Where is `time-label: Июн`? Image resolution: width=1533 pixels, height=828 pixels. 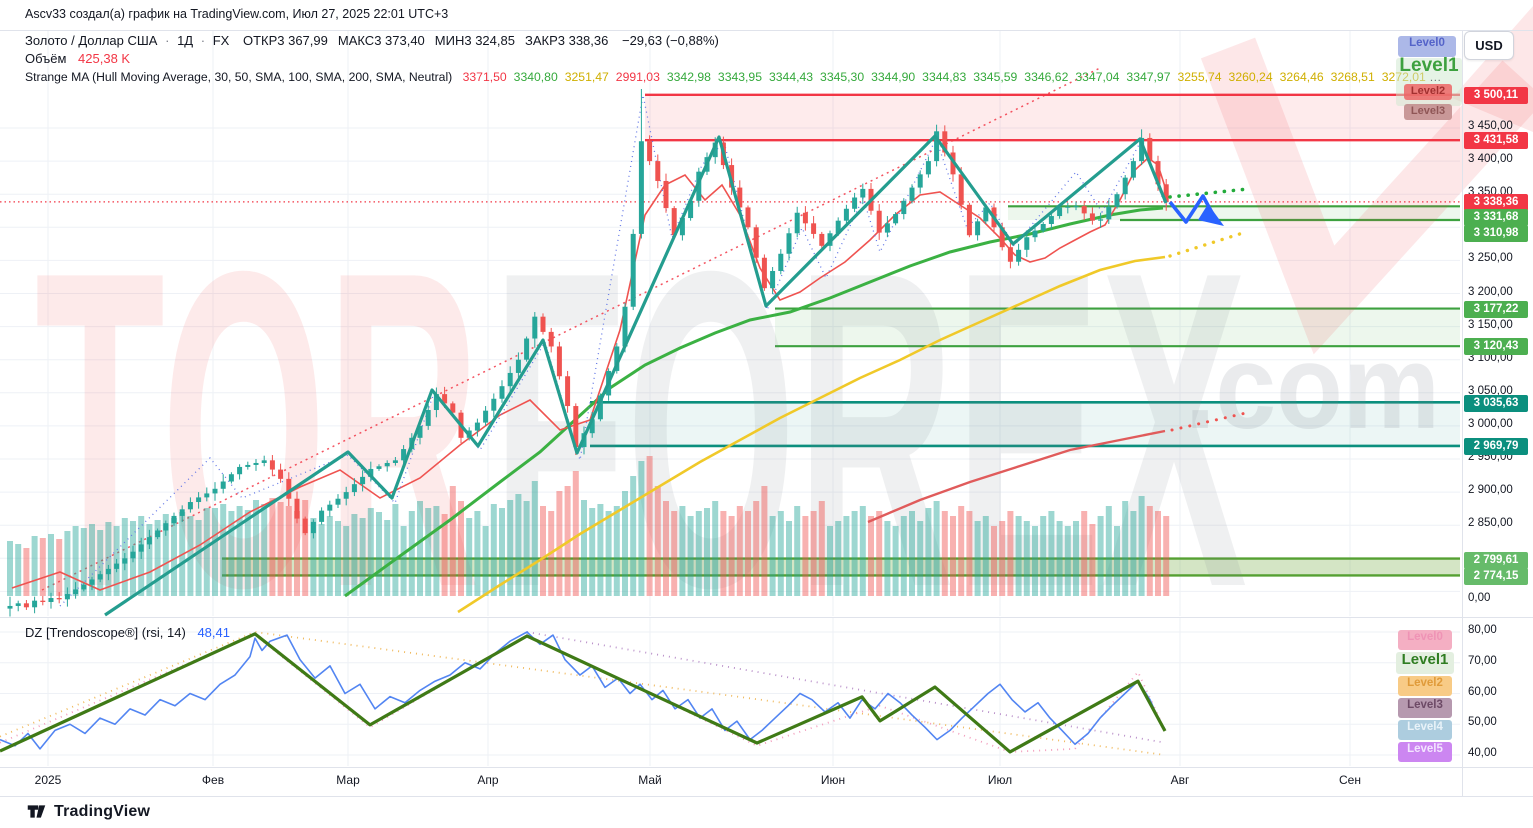
time-label: Июн is located at coordinates (833, 780).